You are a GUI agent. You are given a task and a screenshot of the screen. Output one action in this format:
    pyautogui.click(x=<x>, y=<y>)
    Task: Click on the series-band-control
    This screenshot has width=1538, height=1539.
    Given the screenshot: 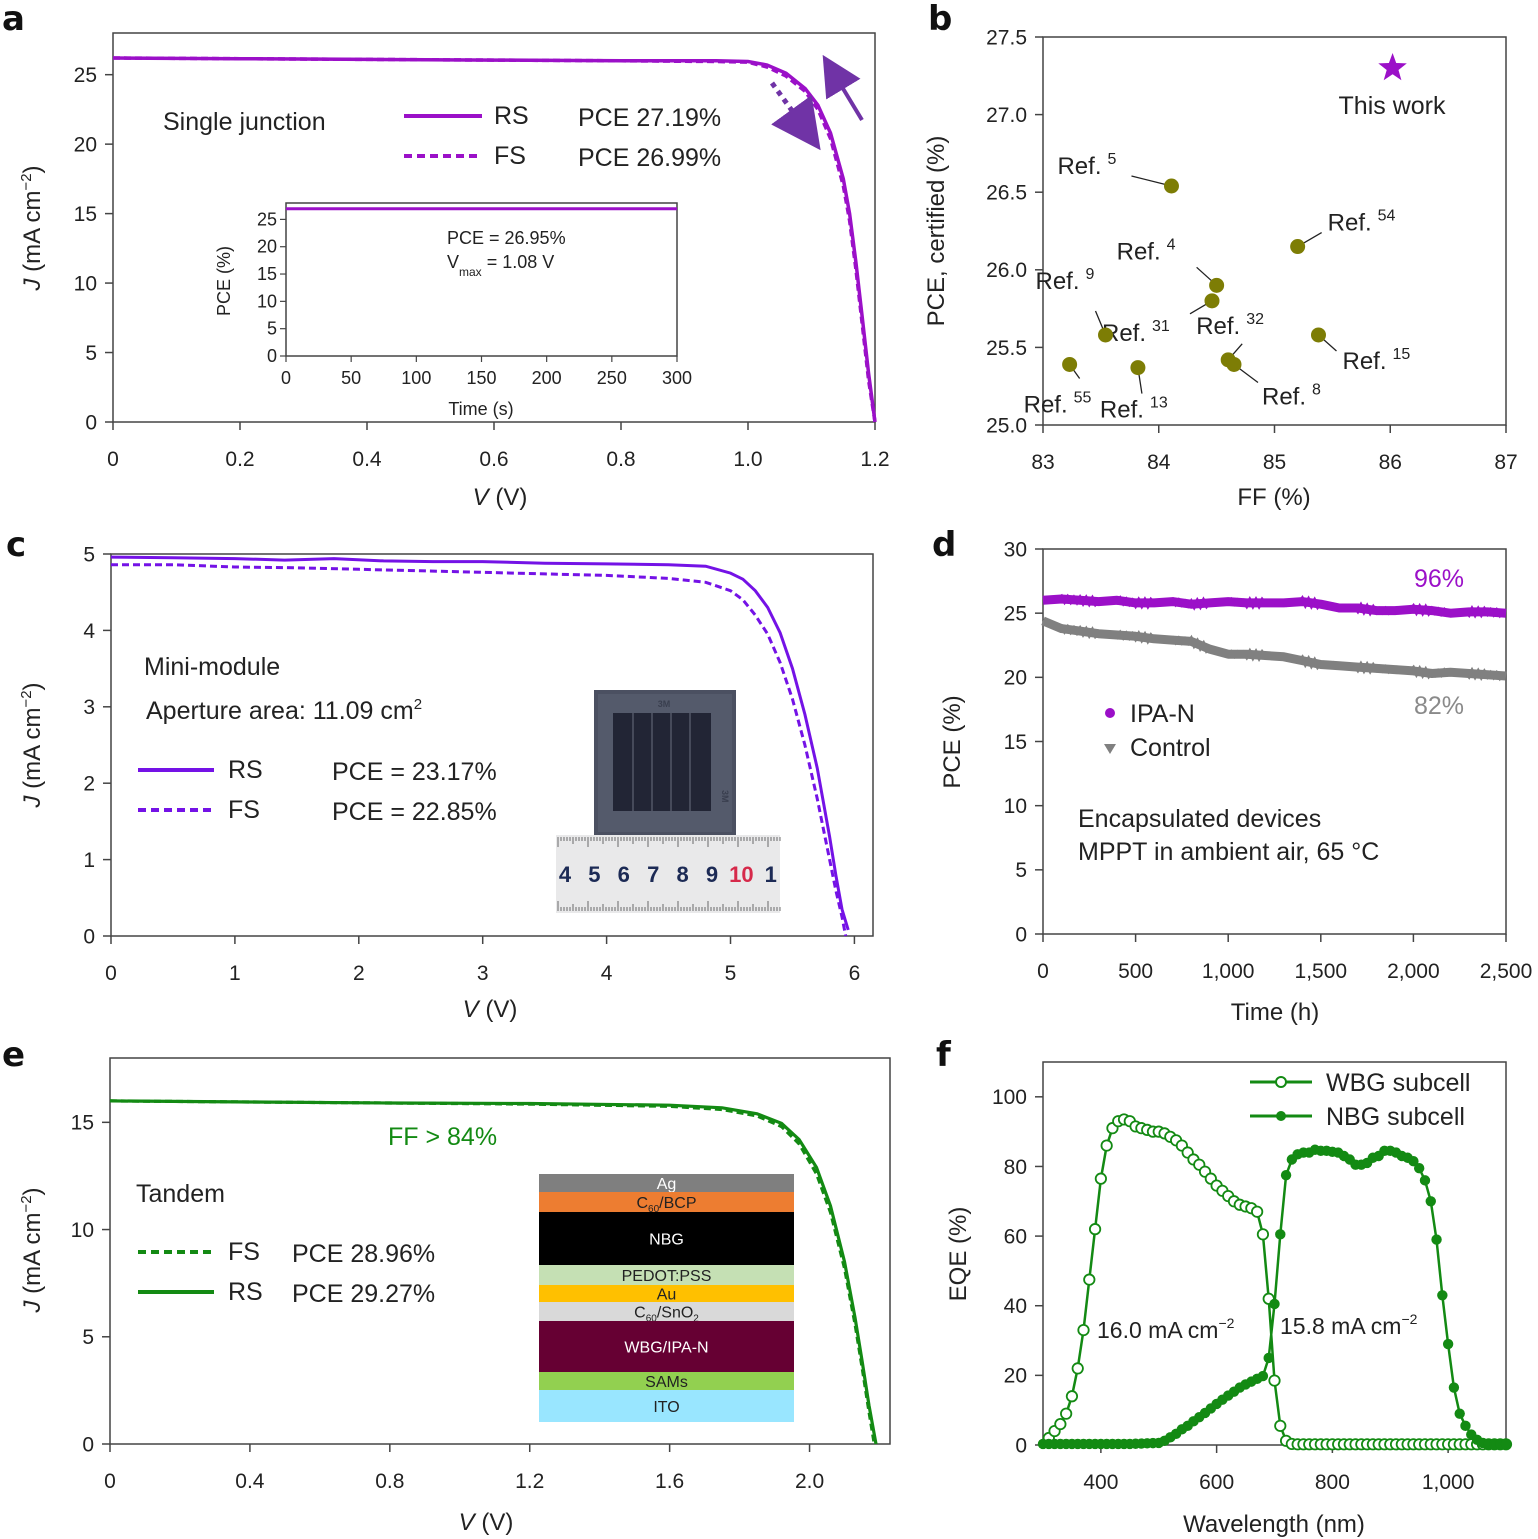 What is the action you would take?
    pyautogui.click(x=1274, y=648)
    